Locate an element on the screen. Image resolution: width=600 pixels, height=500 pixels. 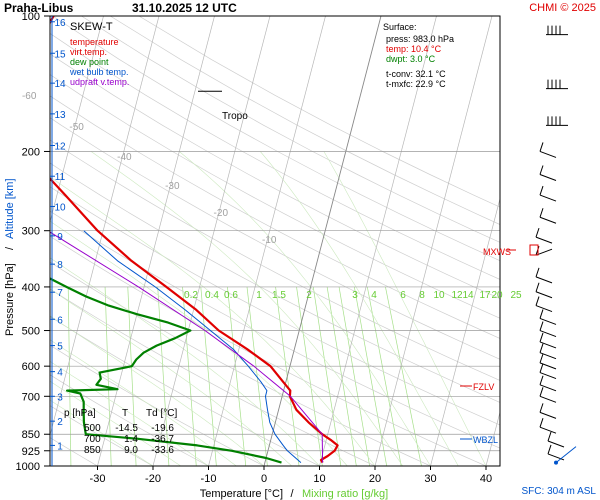
mxws-barb-highlight is located at coordinates (534, 250).